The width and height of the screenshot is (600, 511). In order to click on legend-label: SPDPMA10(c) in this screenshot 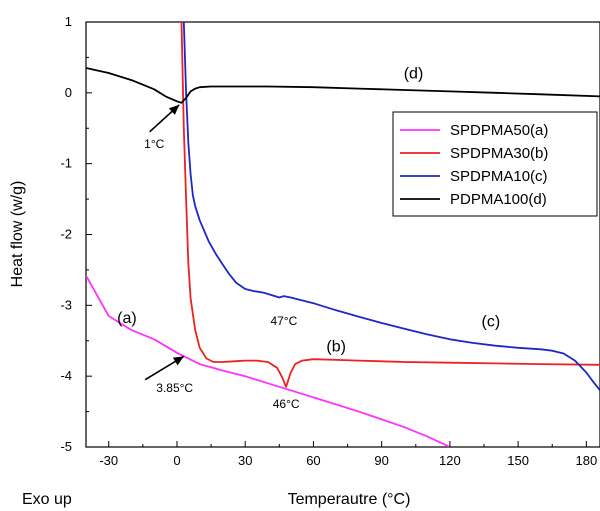, I will do `click(499, 176)`.